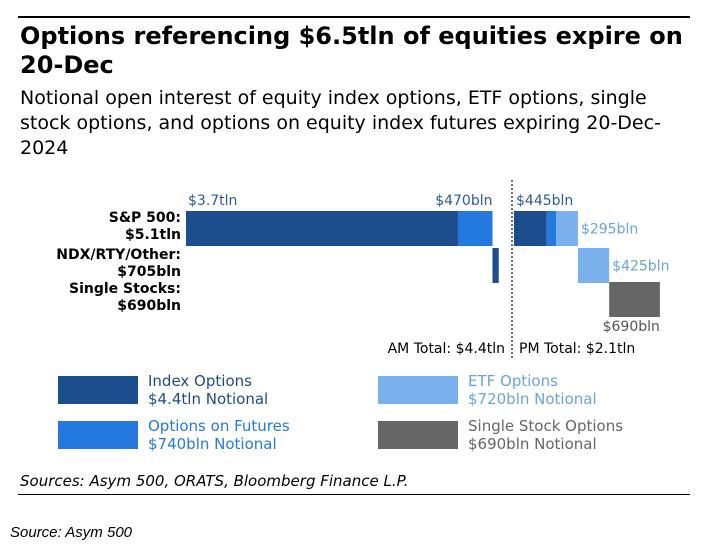 The width and height of the screenshot is (716, 549). What do you see at coordinates (118, 255) in the screenshot?
I see `category-label: NDX/RTY/Other:` at bounding box center [118, 255].